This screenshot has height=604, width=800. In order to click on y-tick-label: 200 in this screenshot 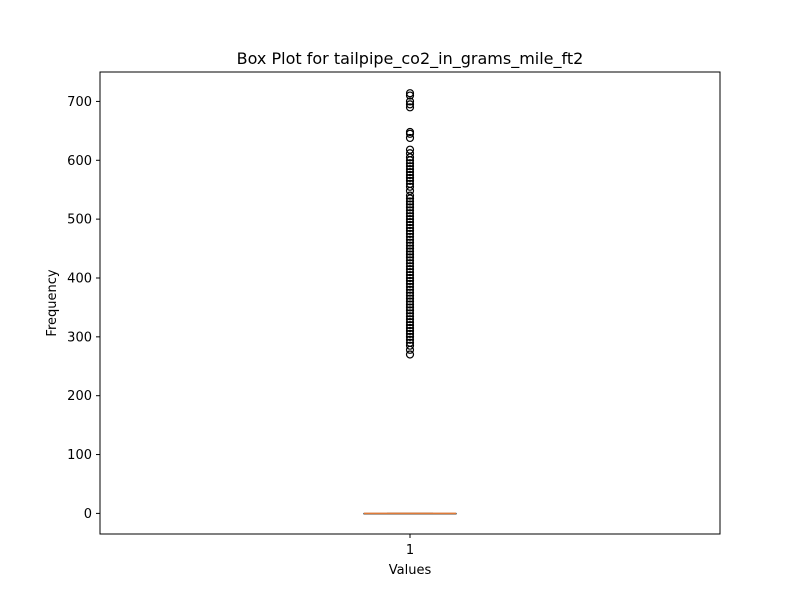, I will do `click(79, 396)`.